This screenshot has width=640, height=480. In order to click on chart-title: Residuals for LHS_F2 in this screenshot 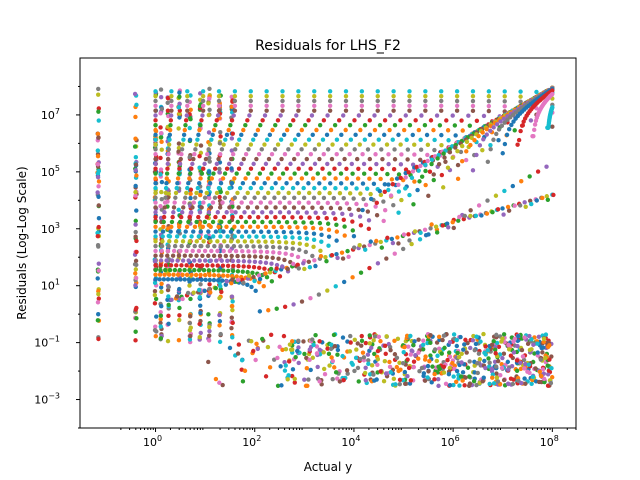, I will do `click(328, 46)`.